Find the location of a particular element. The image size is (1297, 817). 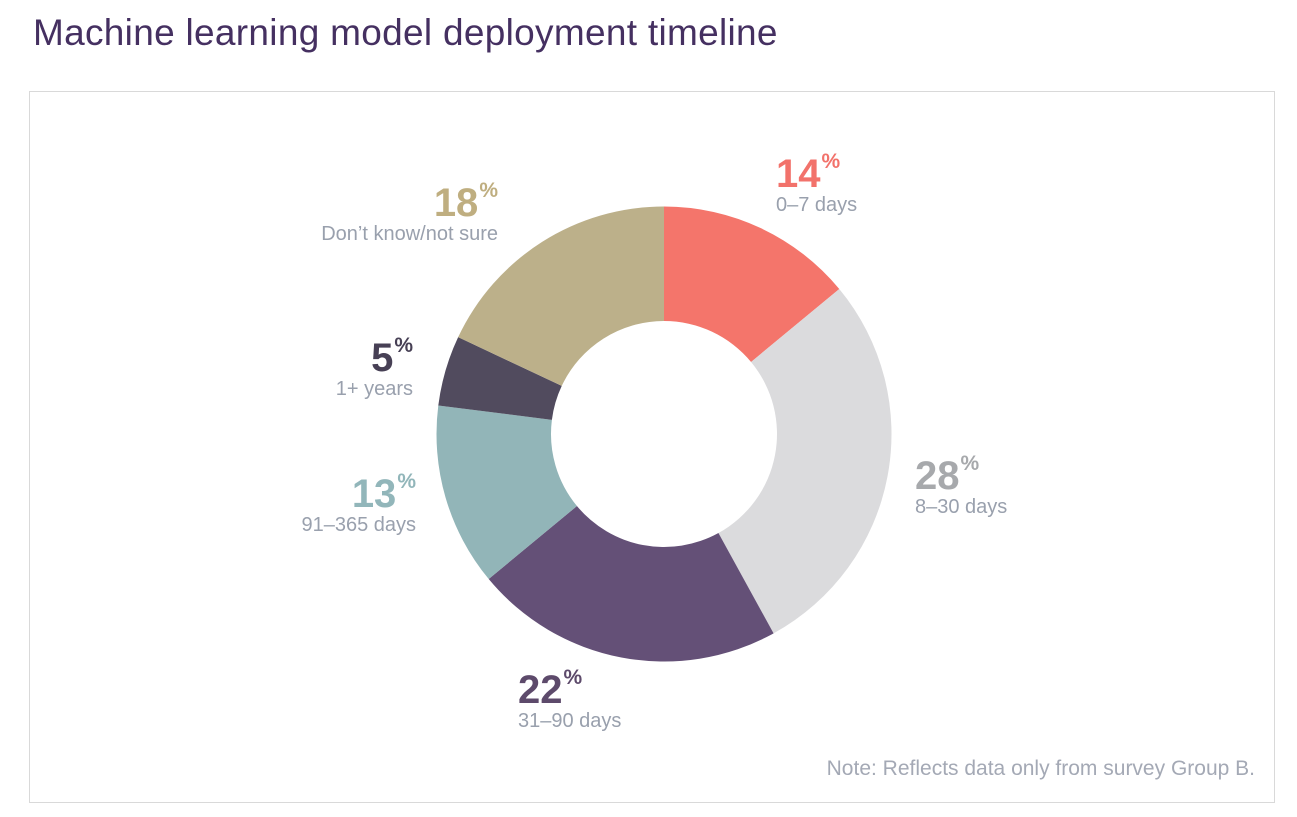

segment-label-2: 22% 31–90 days is located at coordinates (570, 699).